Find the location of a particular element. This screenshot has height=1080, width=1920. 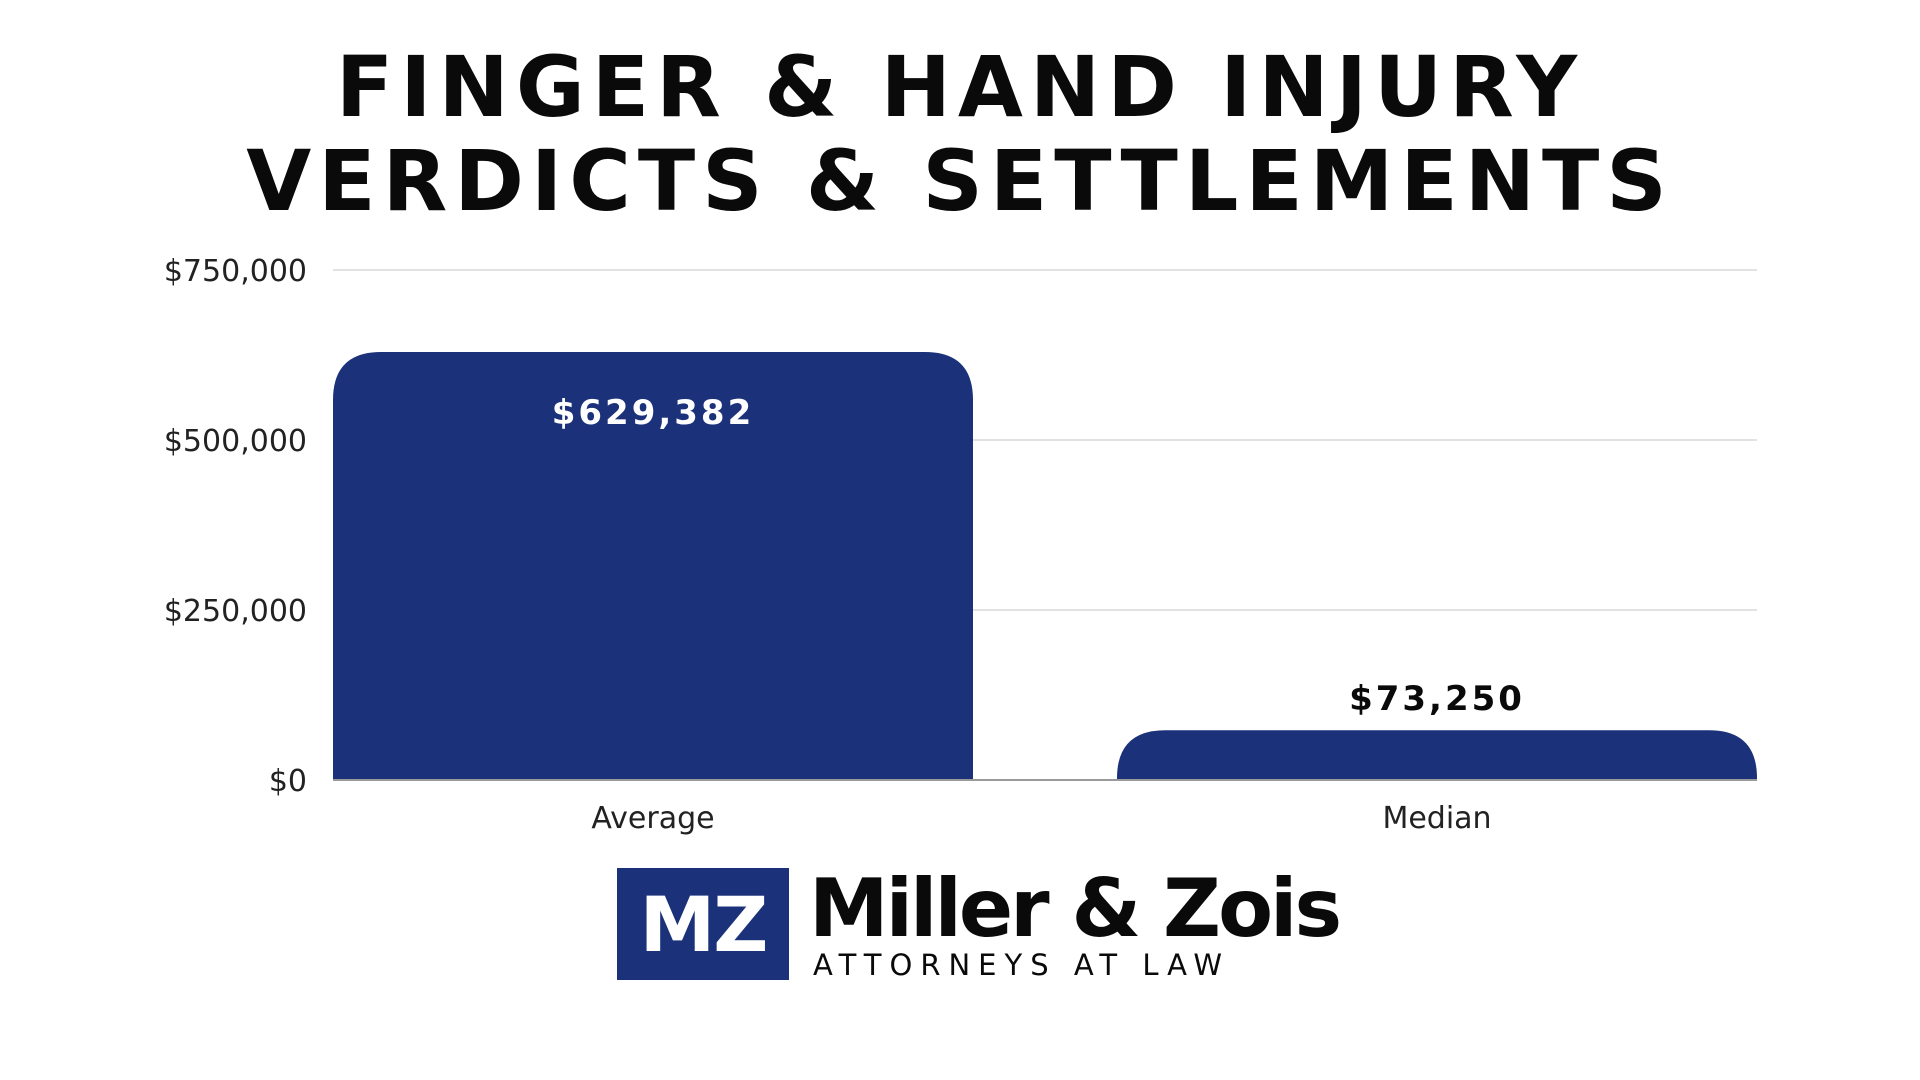

logo-mark: MZ is located at coordinates (703, 924).